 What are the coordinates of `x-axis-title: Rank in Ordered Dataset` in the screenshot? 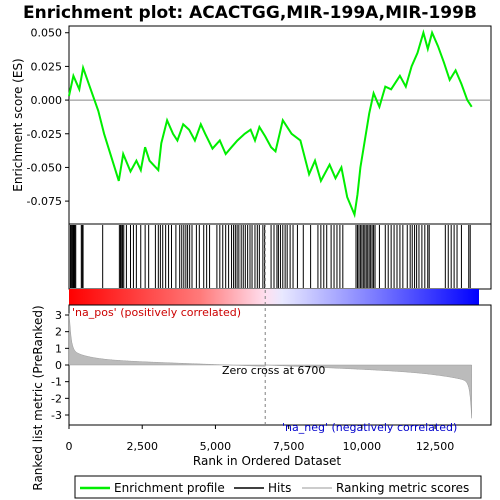 It's located at (267, 461).